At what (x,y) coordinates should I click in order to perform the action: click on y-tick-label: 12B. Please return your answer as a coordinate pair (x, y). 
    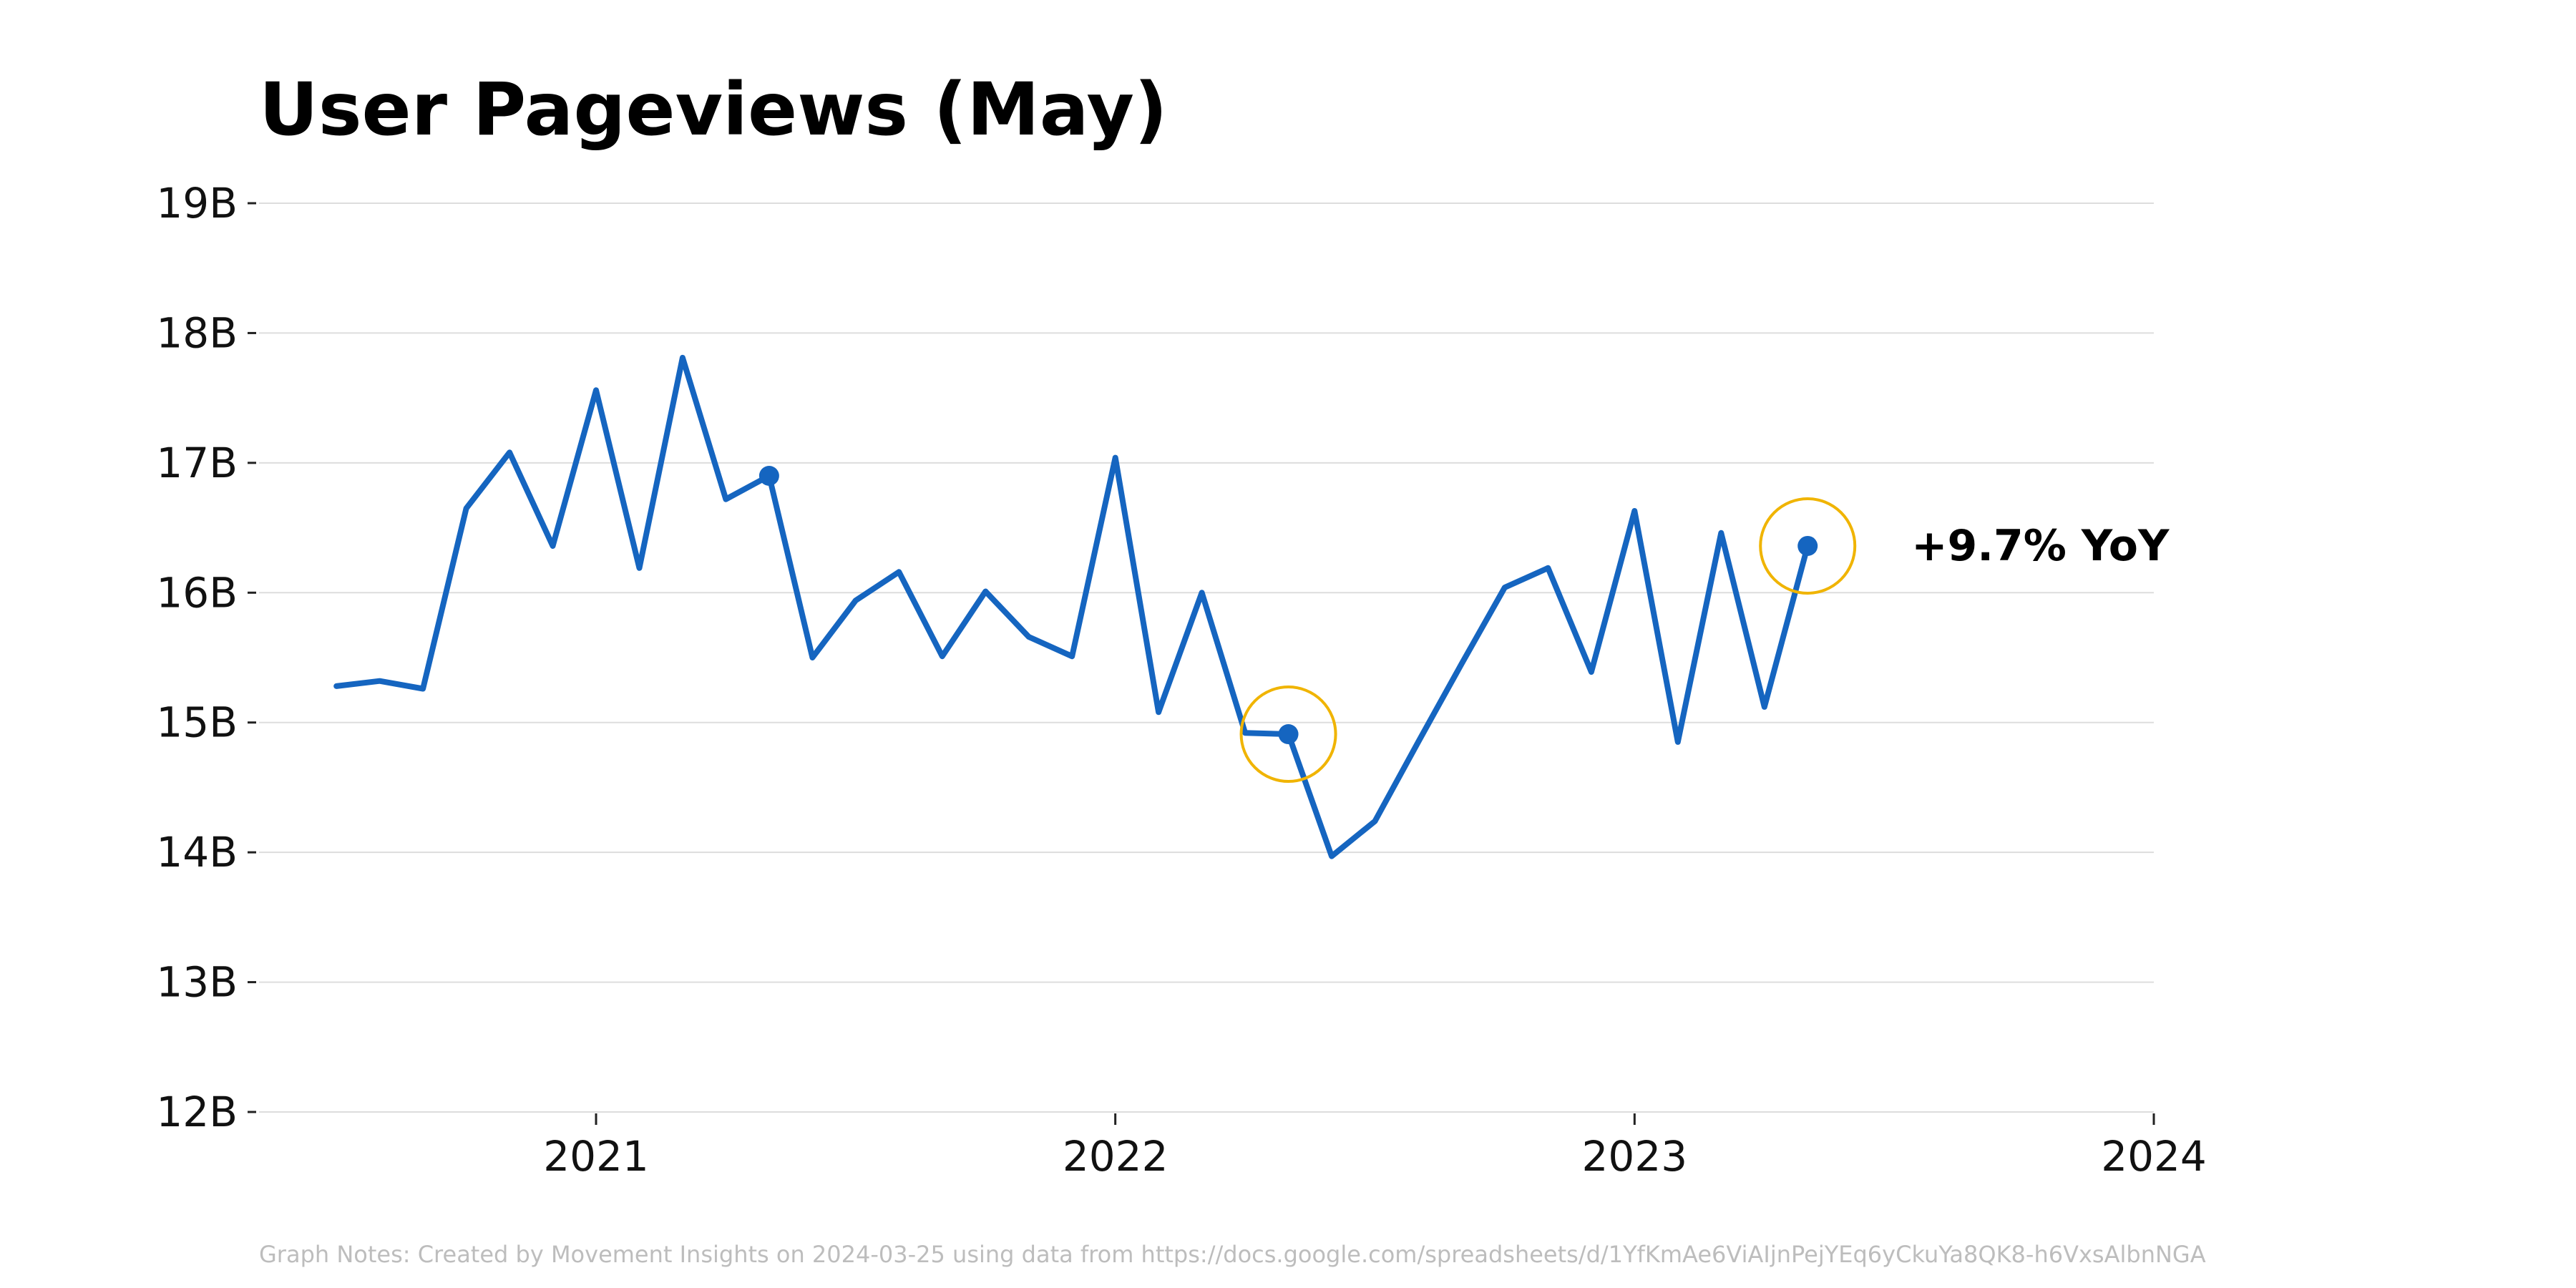
    Looking at the image, I should click on (197, 1112).